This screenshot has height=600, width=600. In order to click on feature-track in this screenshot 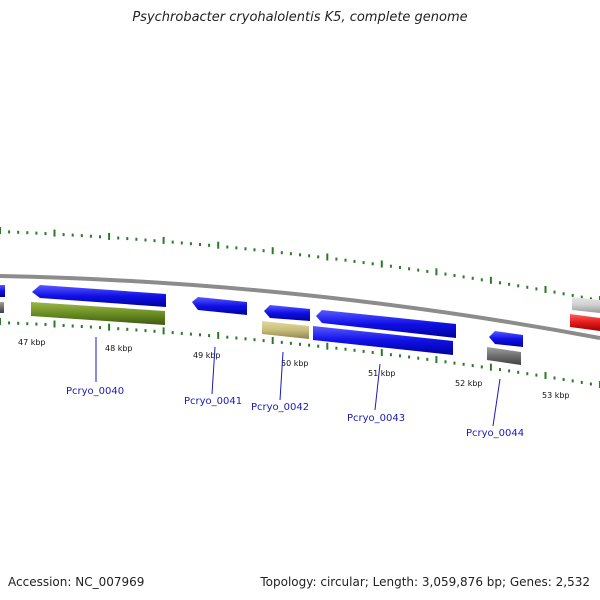, I will do `click(300, 325)`.